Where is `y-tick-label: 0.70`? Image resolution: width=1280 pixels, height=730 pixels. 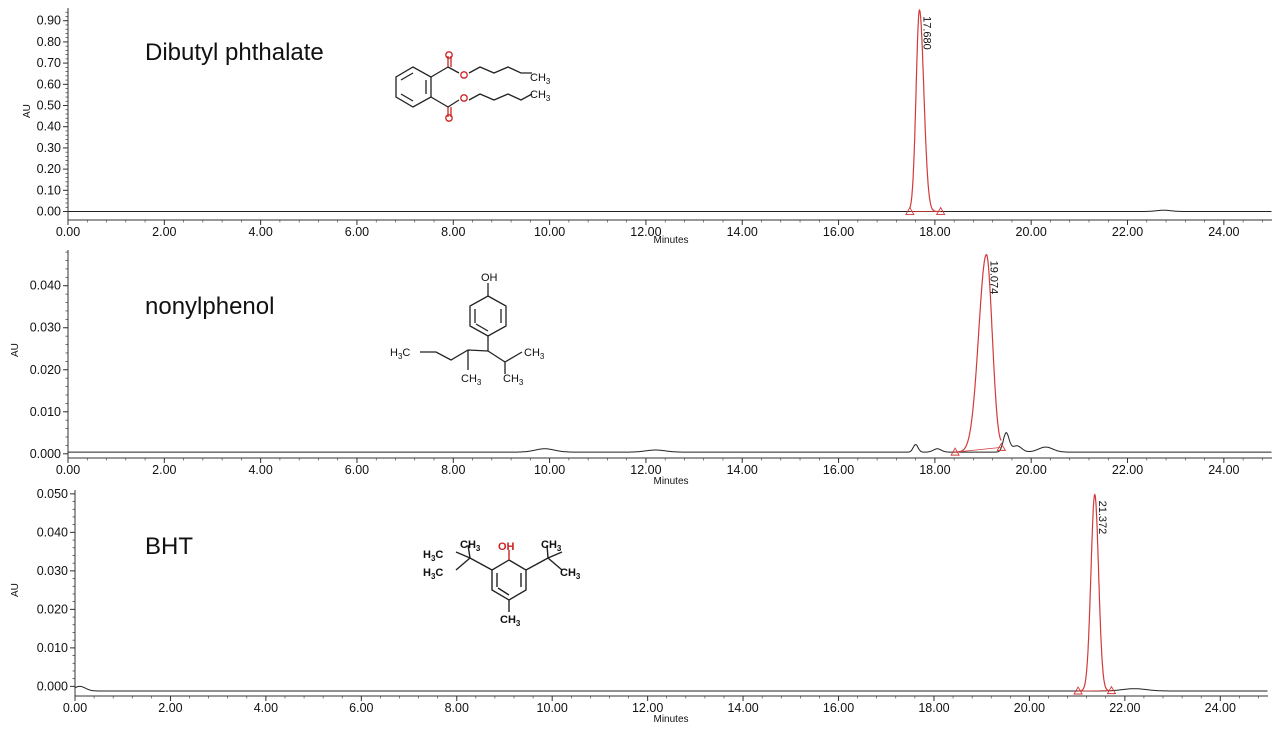
y-tick-label: 0.70 is located at coordinates (49, 63).